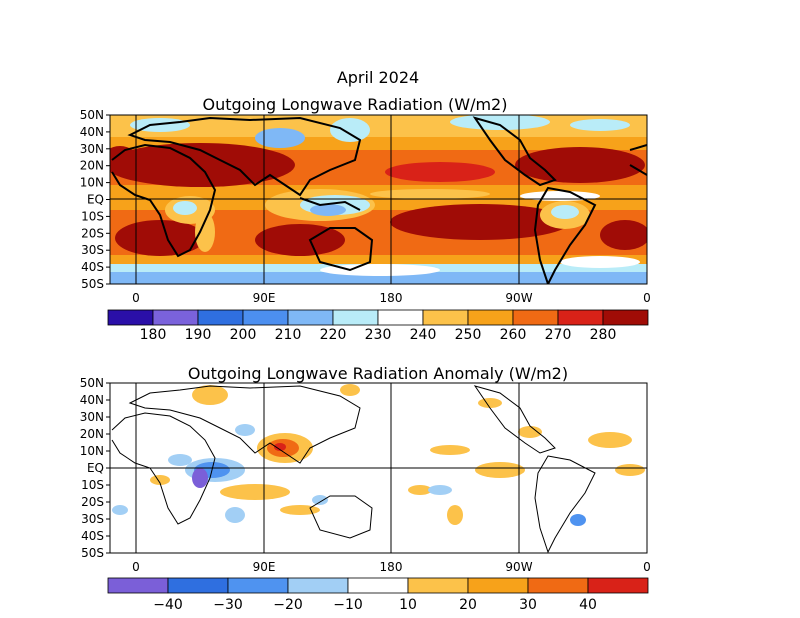 This screenshot has height=618, width=800. What do you see at coordinates (92, 250) in the screenshot?
I see `top_panel-lat-tick-label: 30S` at bounding box center [92, 250].